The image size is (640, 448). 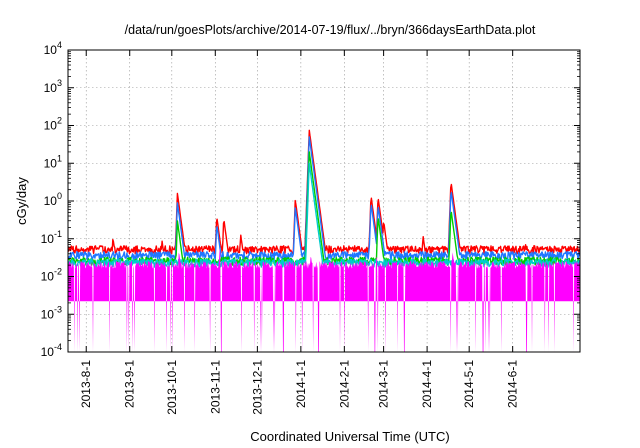 I want to click on y-tick-label: 10⁰, so click(x=53, y=199).